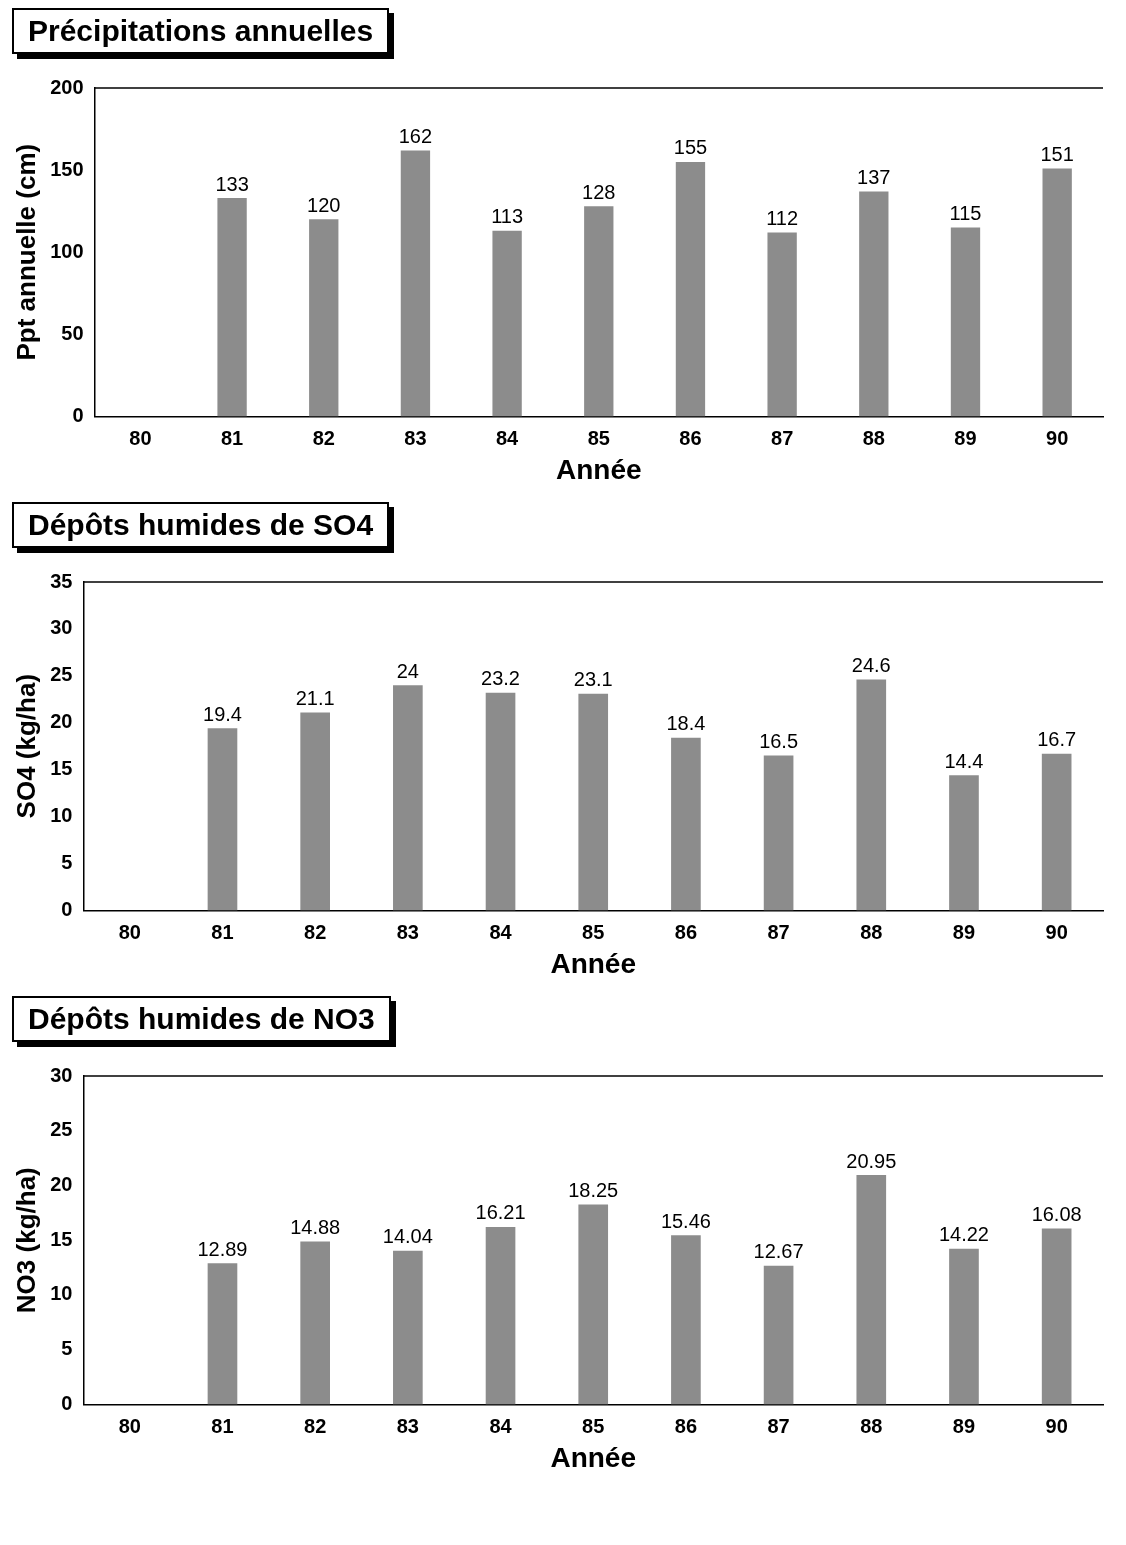  Describe the element at coordinates (965, 213) in the screenshot. I see `data-label: 115` at that location.